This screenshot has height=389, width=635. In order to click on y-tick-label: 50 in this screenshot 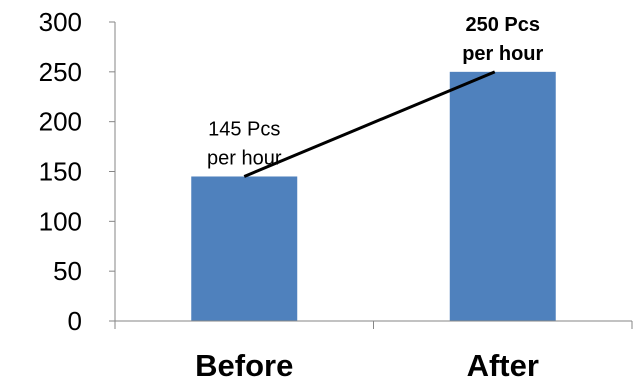, I will do `click(67, 271)`.